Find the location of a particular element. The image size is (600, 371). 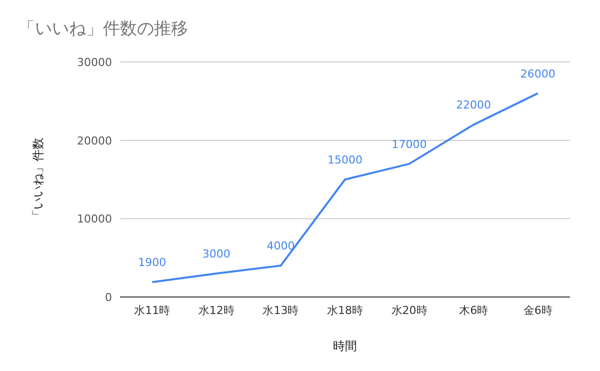

y-tick-label: 10000 is located at coordinates (94, 219).